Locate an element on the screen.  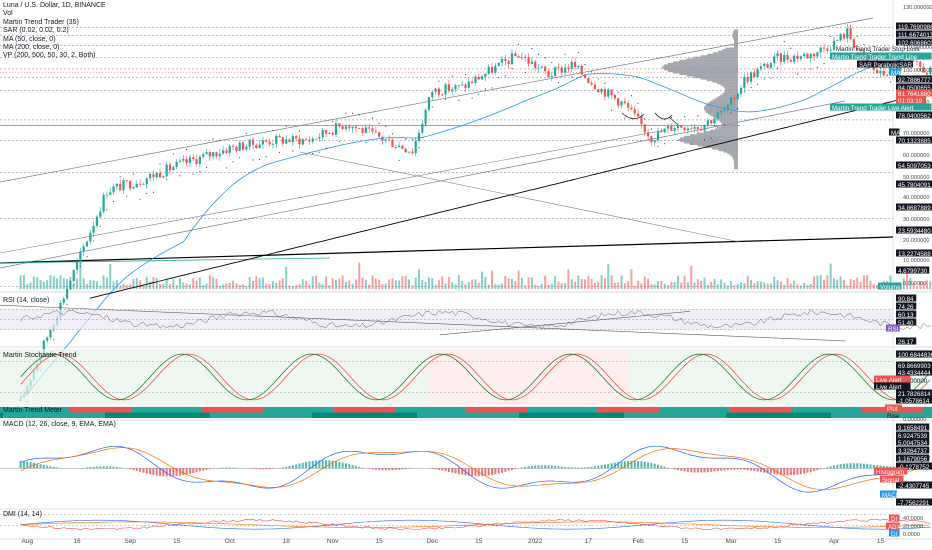
indicator-ma50: MA (50, close, 0) is located at coordinates (29, 39).